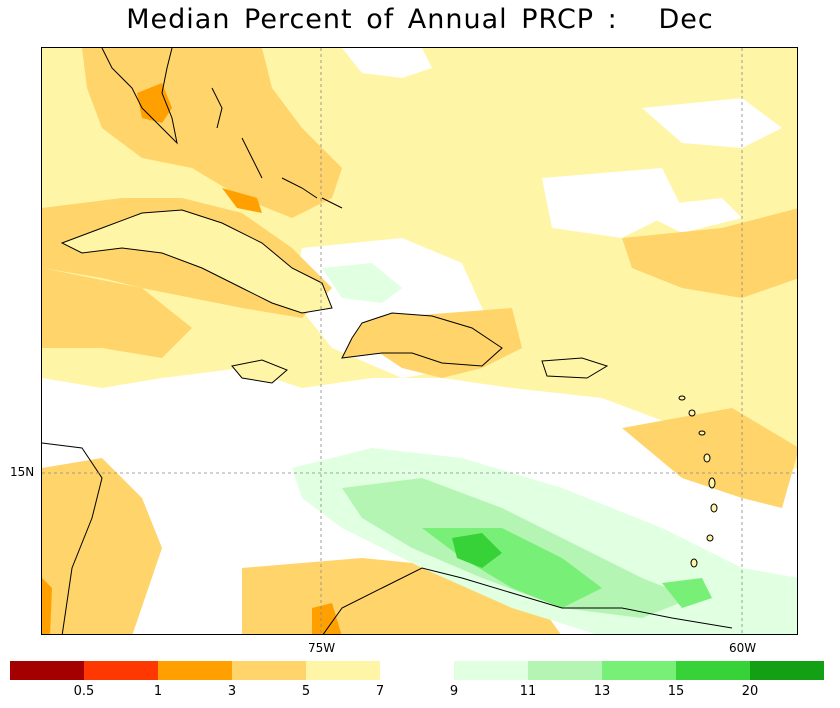 The height and width of the screenshot is (708, 840). I want to click on contour-light-orange-southwest, so click(102, 546).